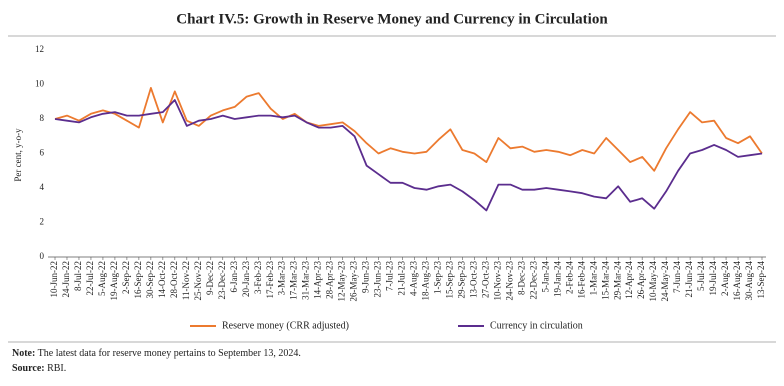 This screenshot has height=386, width=784. Describe the element at coordinates (485, 279) in the screenshot. I see `x-tick-label: 27-Oct-23` at that location.